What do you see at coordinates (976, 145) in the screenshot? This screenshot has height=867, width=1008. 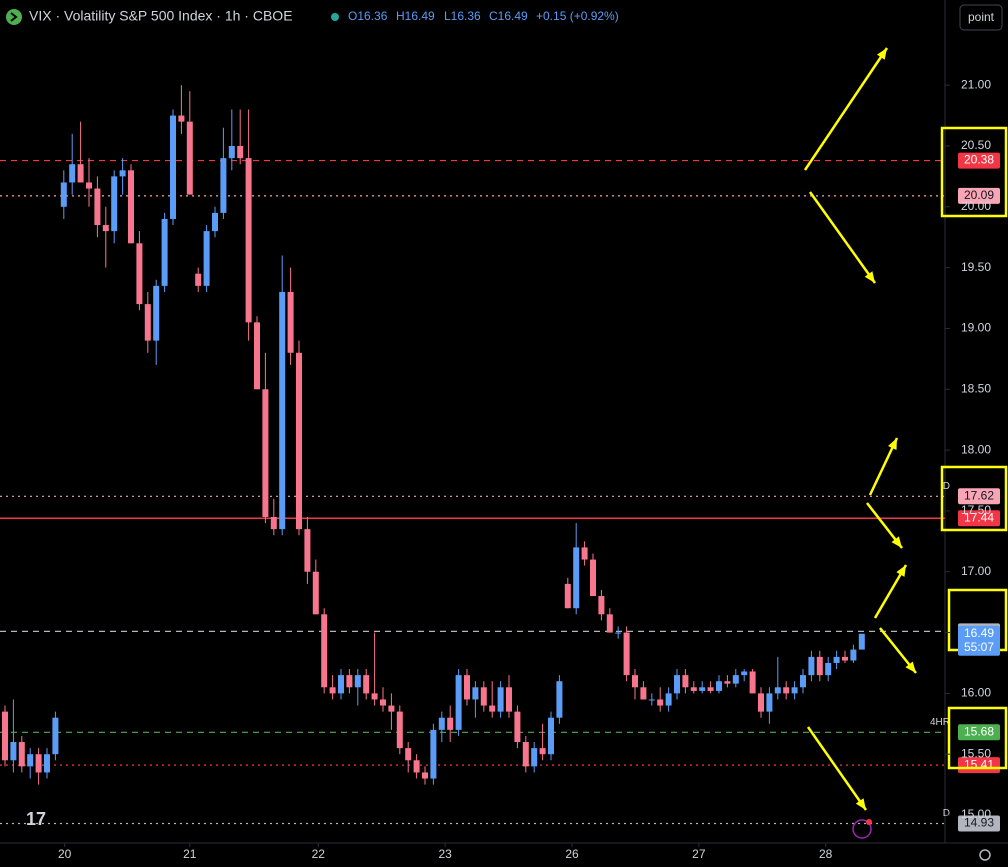 I see `y-tick-label: 20.50` at bounding box center [976, 145].